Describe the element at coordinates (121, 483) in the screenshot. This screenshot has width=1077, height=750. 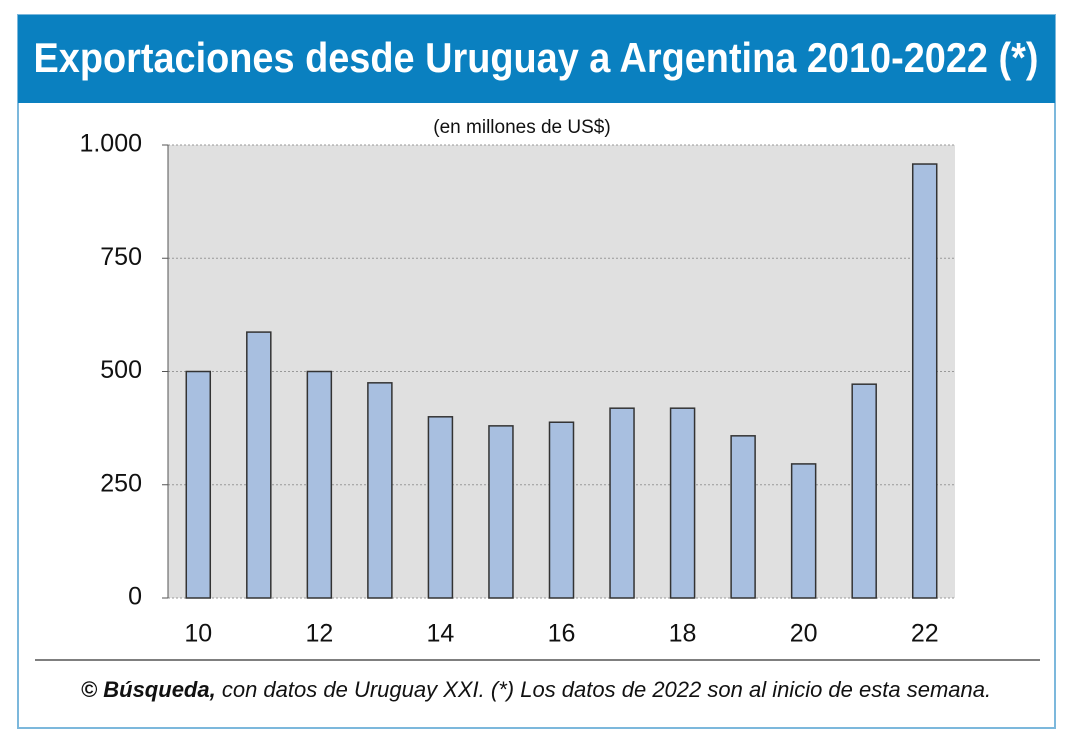
I see `y-tick-label: 250` at that location.